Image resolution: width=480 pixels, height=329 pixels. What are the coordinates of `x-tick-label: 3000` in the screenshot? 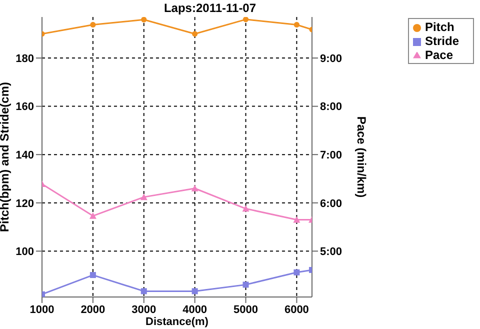 It's located at (144, 310).